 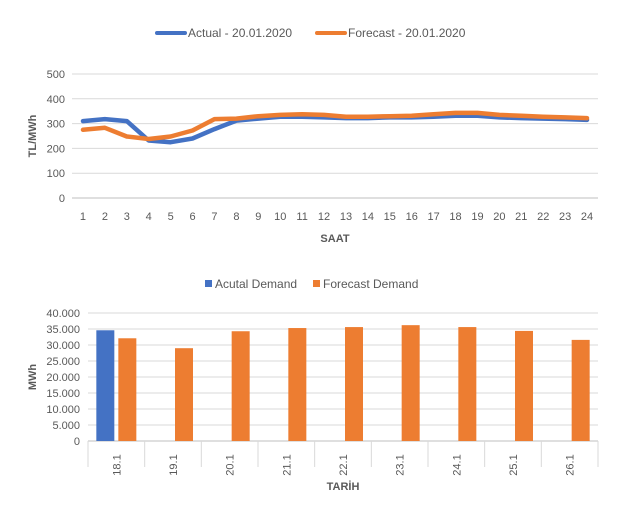 What do you see at coordinates (334, 239) in the screenshot?
I see `x-axis-title: SAAT` at bounding box center [334, 239].